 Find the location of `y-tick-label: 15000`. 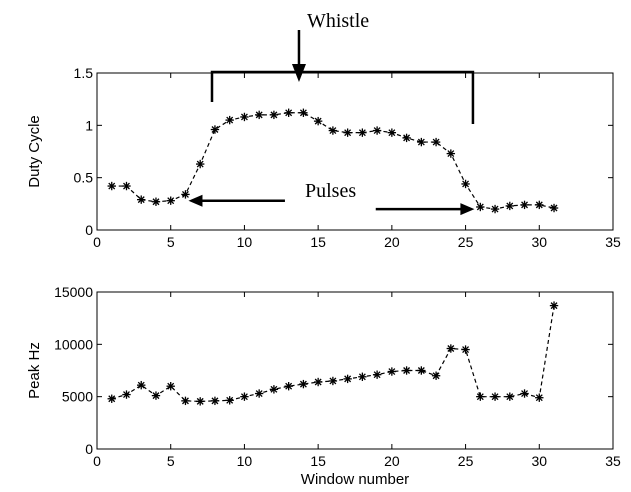

y-tick-label: 15000 is located at coordinates (73, 292).